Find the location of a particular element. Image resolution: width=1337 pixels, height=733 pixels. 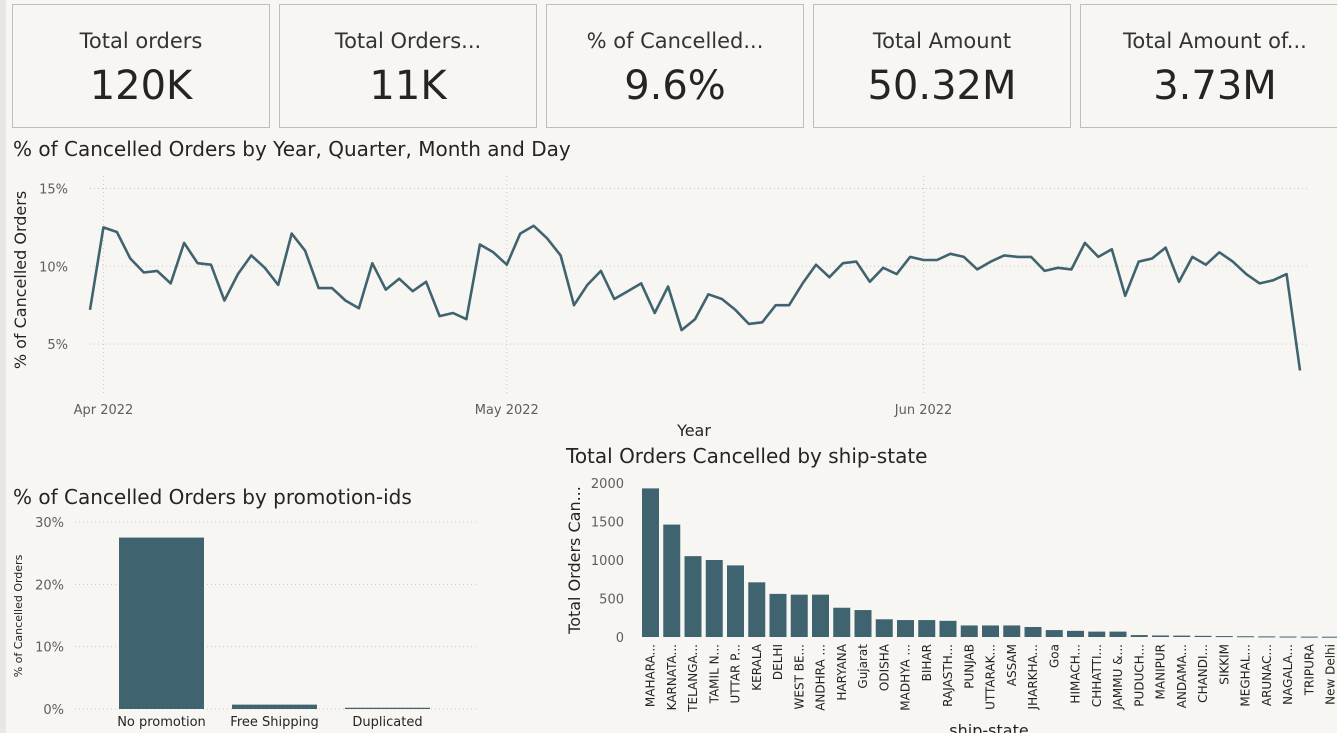

kpi-card-total-amount: Total Amount 50.32M is located at coordinates (942, 66).